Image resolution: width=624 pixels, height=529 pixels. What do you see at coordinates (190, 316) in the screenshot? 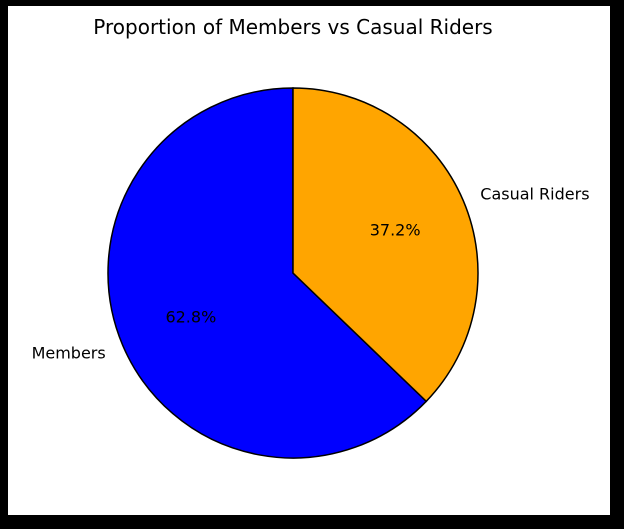
I see `slice-percentage-label: 62.8%` at bounding box center [190, 316].